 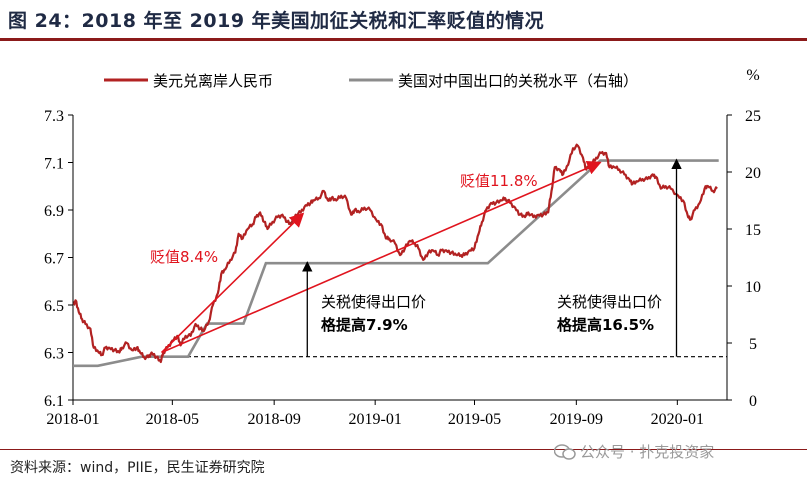 What do you see at coordinates (753, 173) in the screenshot?
I see `y-right-tick-label: 20` at bounding box center [753, 173].